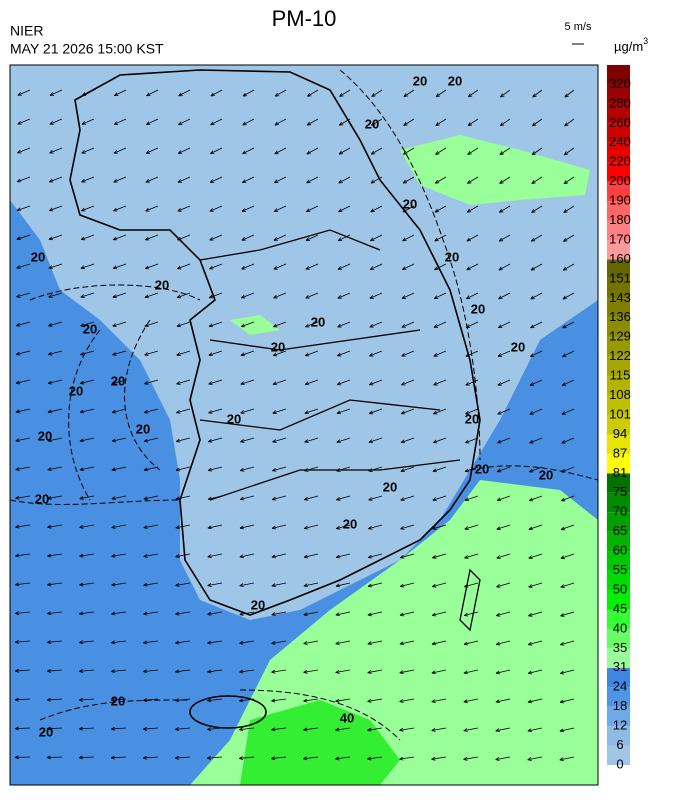  Describe the element at coordinates (347, 717) in the screenshot. I see `contour-label: 40` at that location.